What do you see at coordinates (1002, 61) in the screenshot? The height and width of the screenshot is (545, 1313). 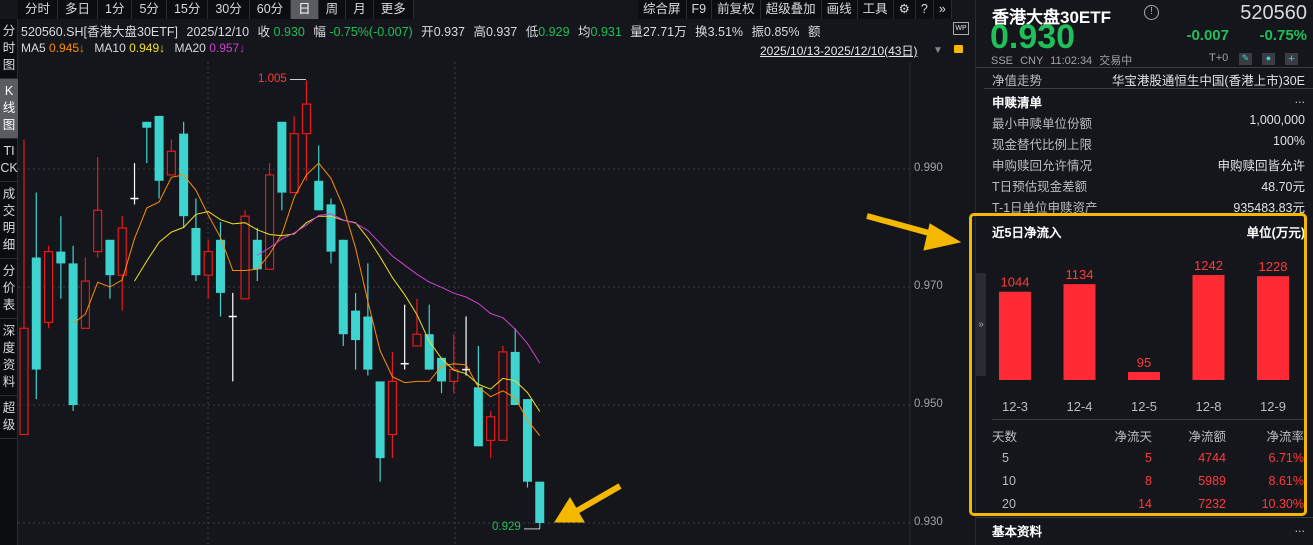 I see `exchange: SSE` at bounding box center [1002, 61].